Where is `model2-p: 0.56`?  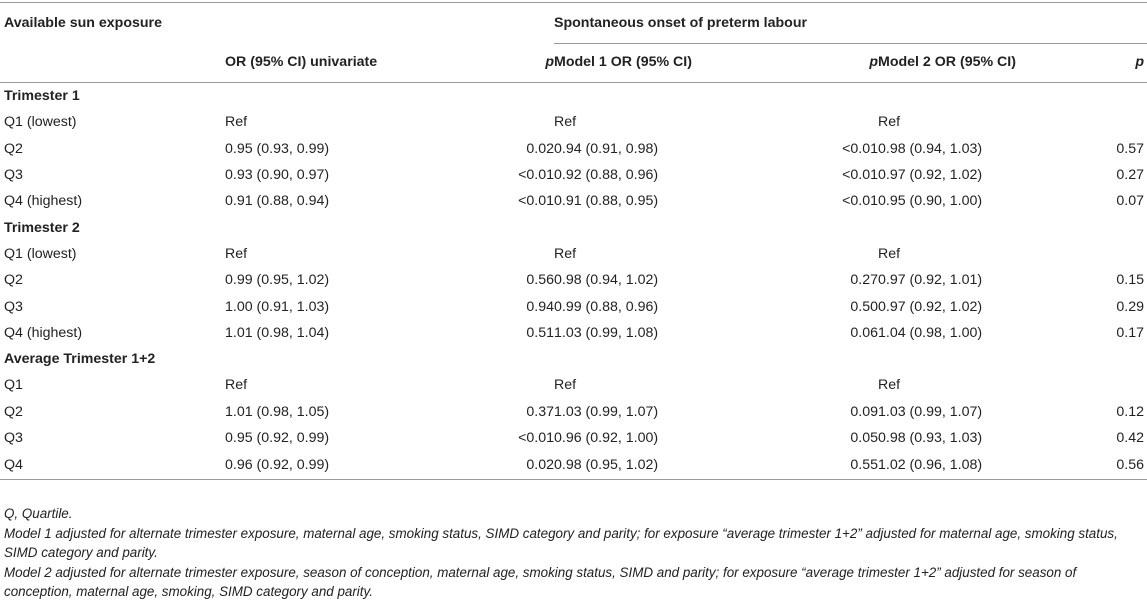 model2-p: 0.56 is located at coordinates (1119, 466).